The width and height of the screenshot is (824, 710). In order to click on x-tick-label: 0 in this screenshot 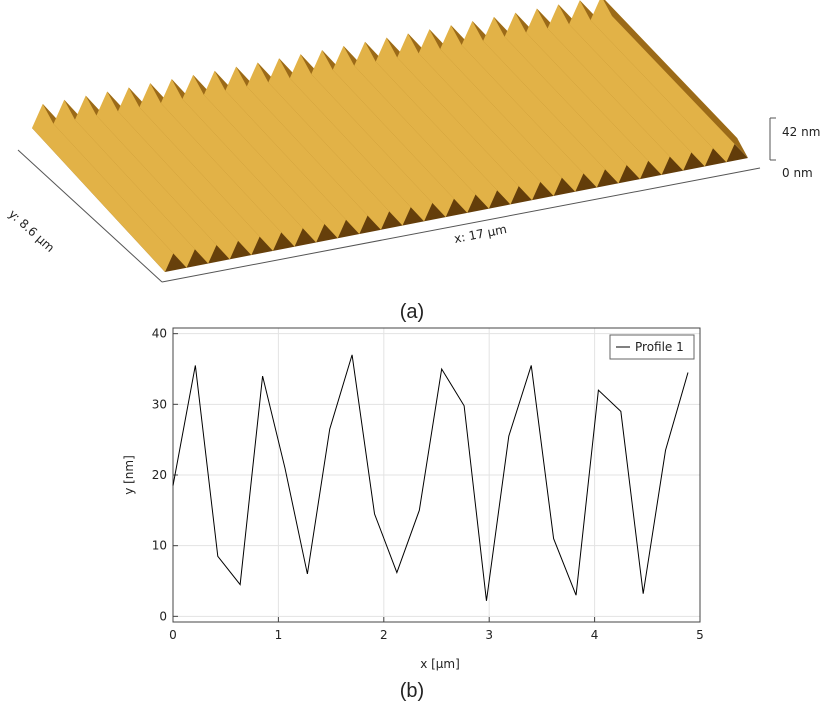, I will do `click(173, 635)`.